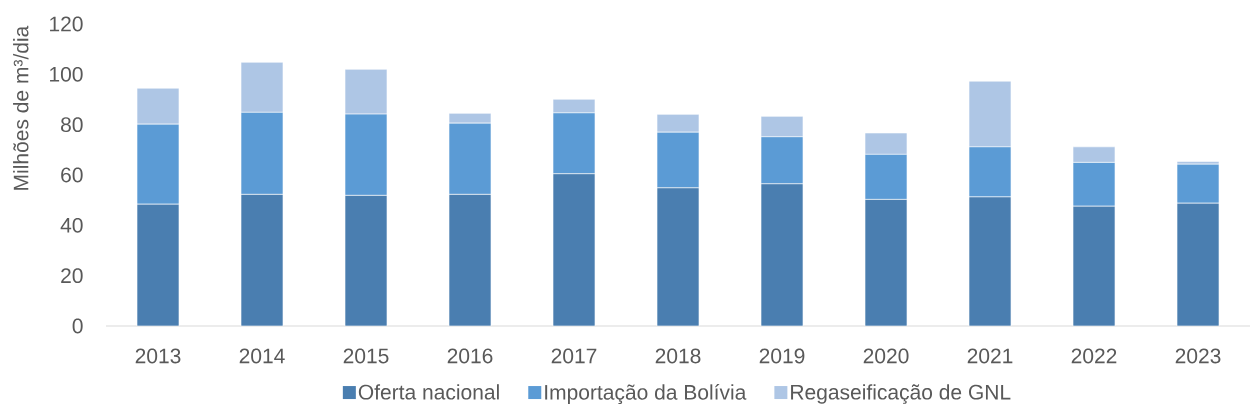  Describe the element at coordinates (72, 175) in the screenshot. I see `y-tick-label: 60` at that location.